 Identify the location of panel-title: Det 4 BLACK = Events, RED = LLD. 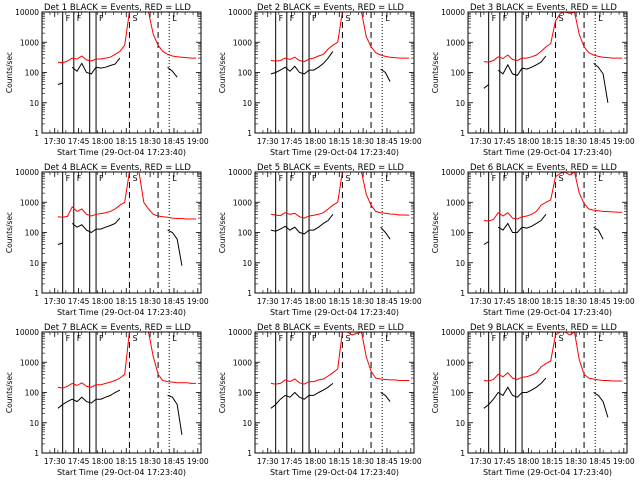
(117, 168).